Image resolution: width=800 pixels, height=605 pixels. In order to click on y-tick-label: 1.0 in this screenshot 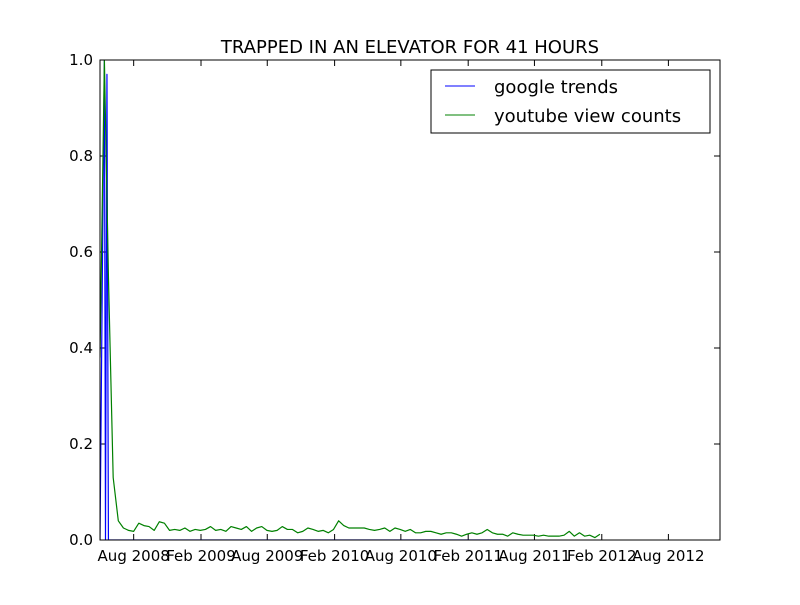, I will do `click(81, 60)`.